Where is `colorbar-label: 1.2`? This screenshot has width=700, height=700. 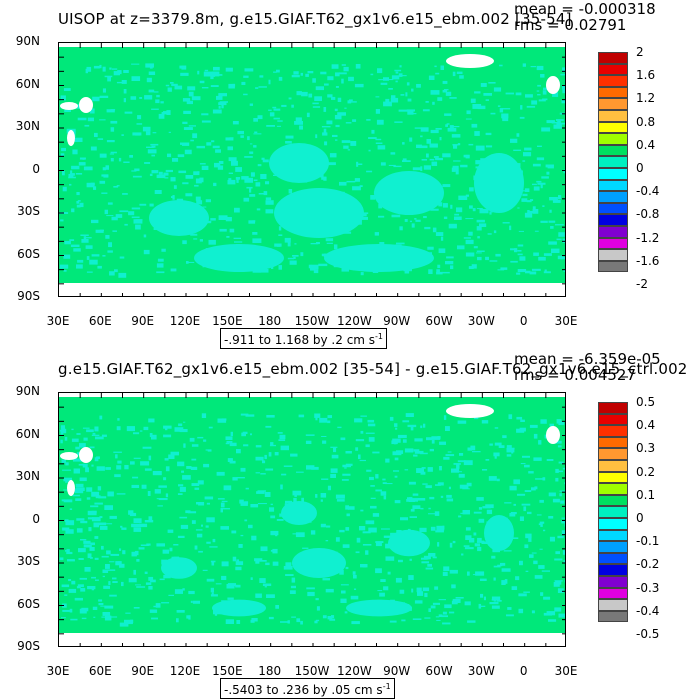 colorbar-label: 1.2 is located at coordinates (646, 98).